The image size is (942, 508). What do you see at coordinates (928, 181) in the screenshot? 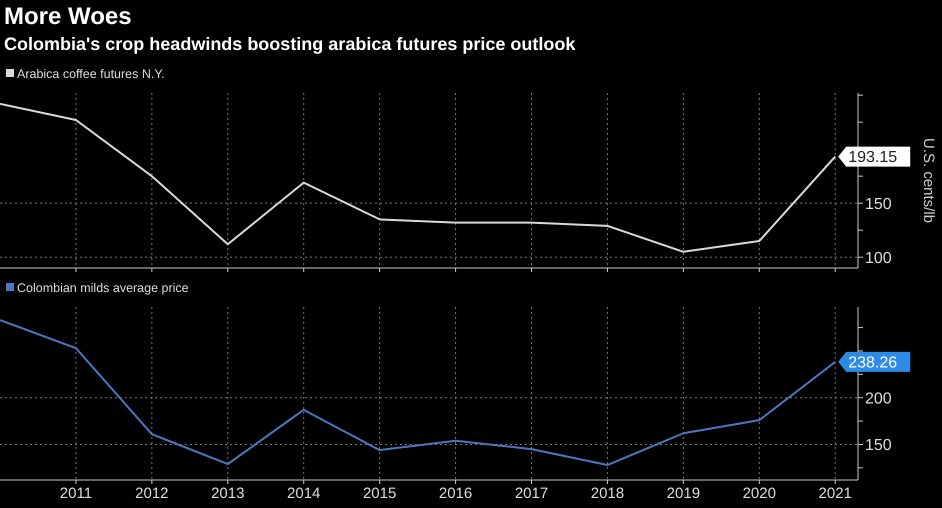
I see `y-axis-title: U.S. cents/lb` at bounding box center [928, 181].